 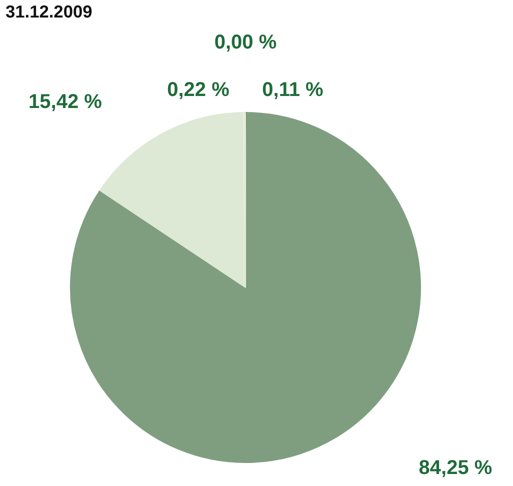 I want to click on data-label: 0,22 %, so click(x=198, y=89).